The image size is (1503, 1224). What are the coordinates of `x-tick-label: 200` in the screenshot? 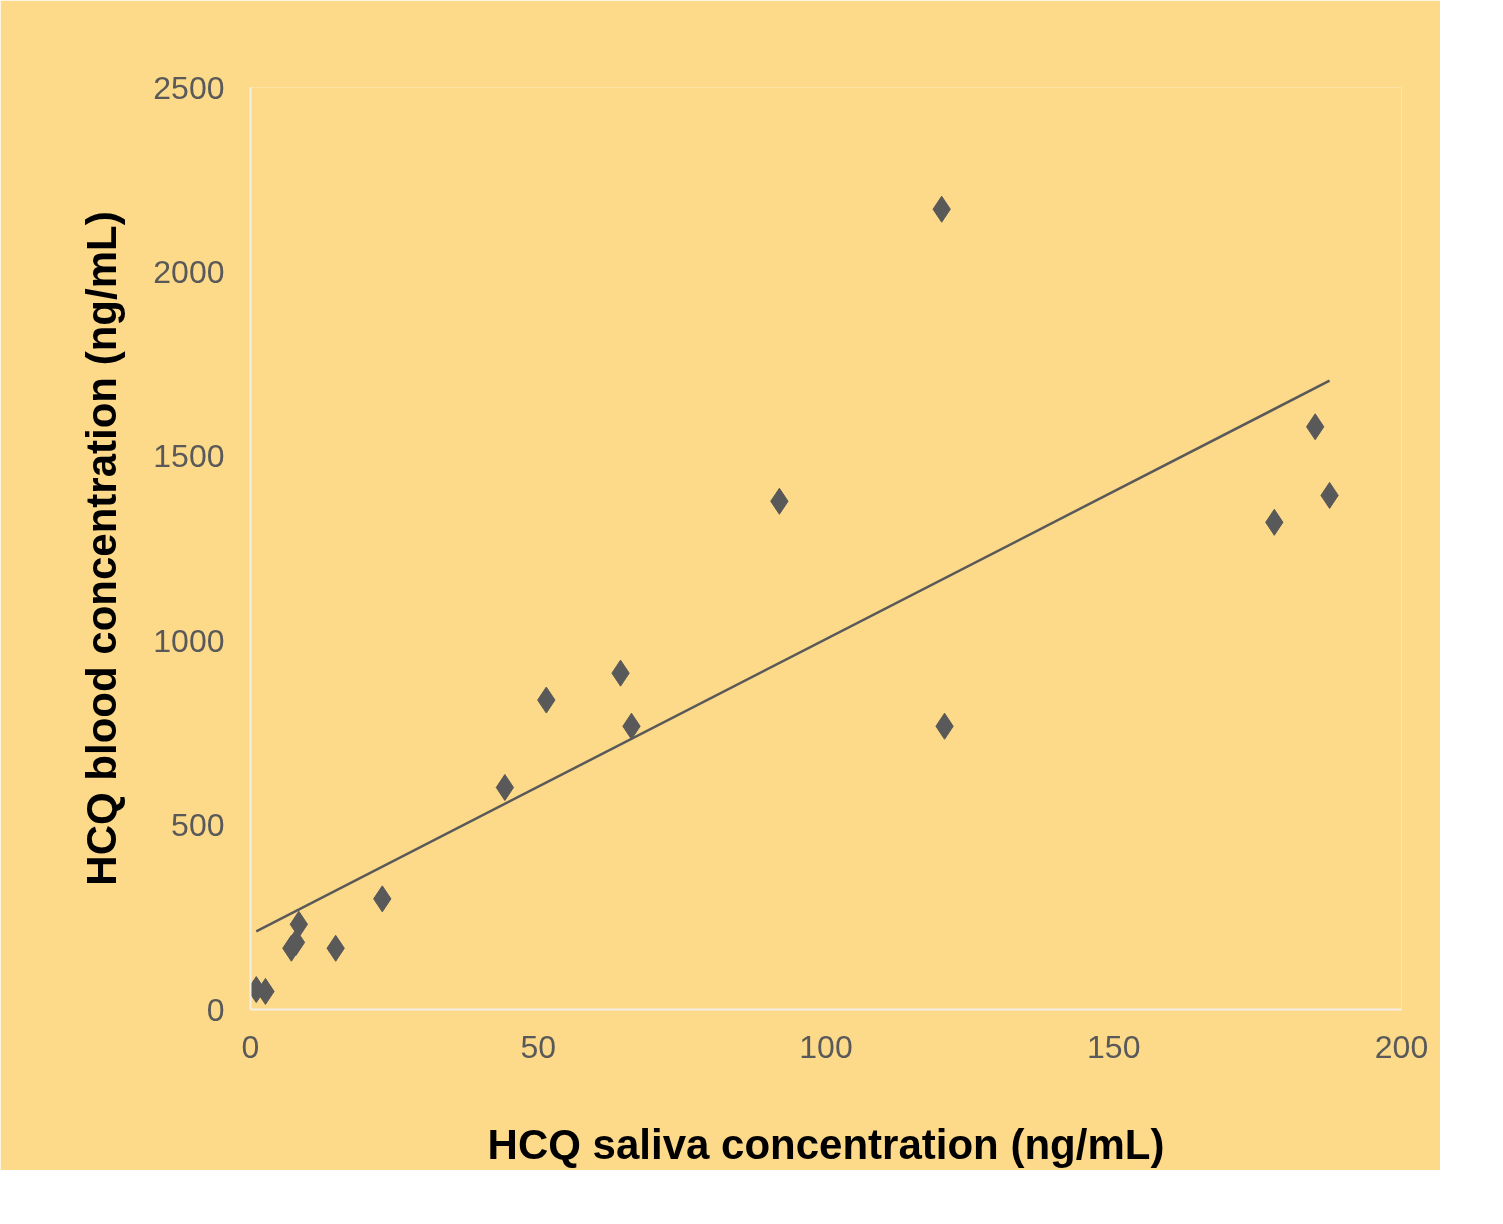 It's located at (1401, 1046).